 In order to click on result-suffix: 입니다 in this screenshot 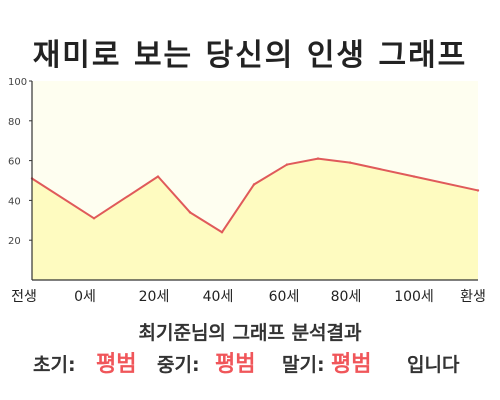, I will do `click(433, 365)`.